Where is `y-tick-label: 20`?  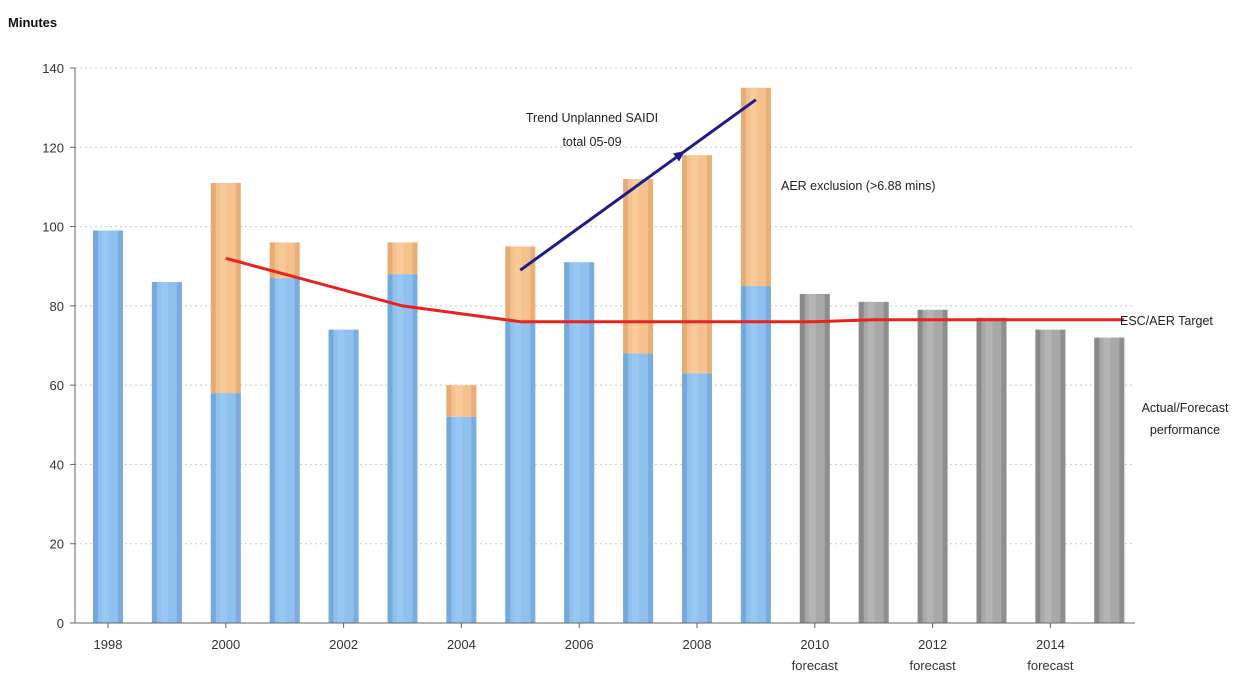 y-tick-label: 20 is located at coordinates (57, 544).